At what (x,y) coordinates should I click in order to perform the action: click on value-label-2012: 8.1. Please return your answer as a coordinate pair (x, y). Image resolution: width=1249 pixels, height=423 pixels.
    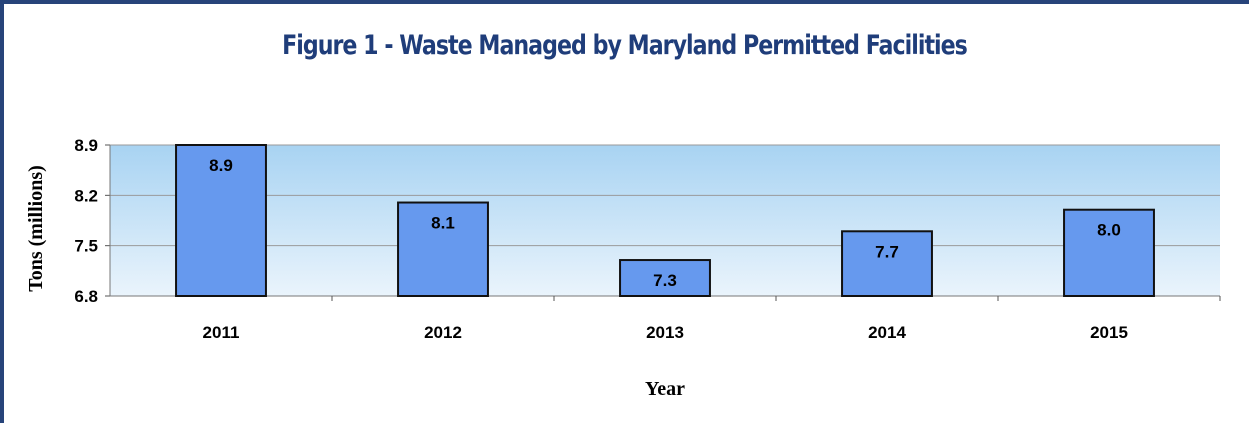
    Looking at the image, I should click on (443, 223).